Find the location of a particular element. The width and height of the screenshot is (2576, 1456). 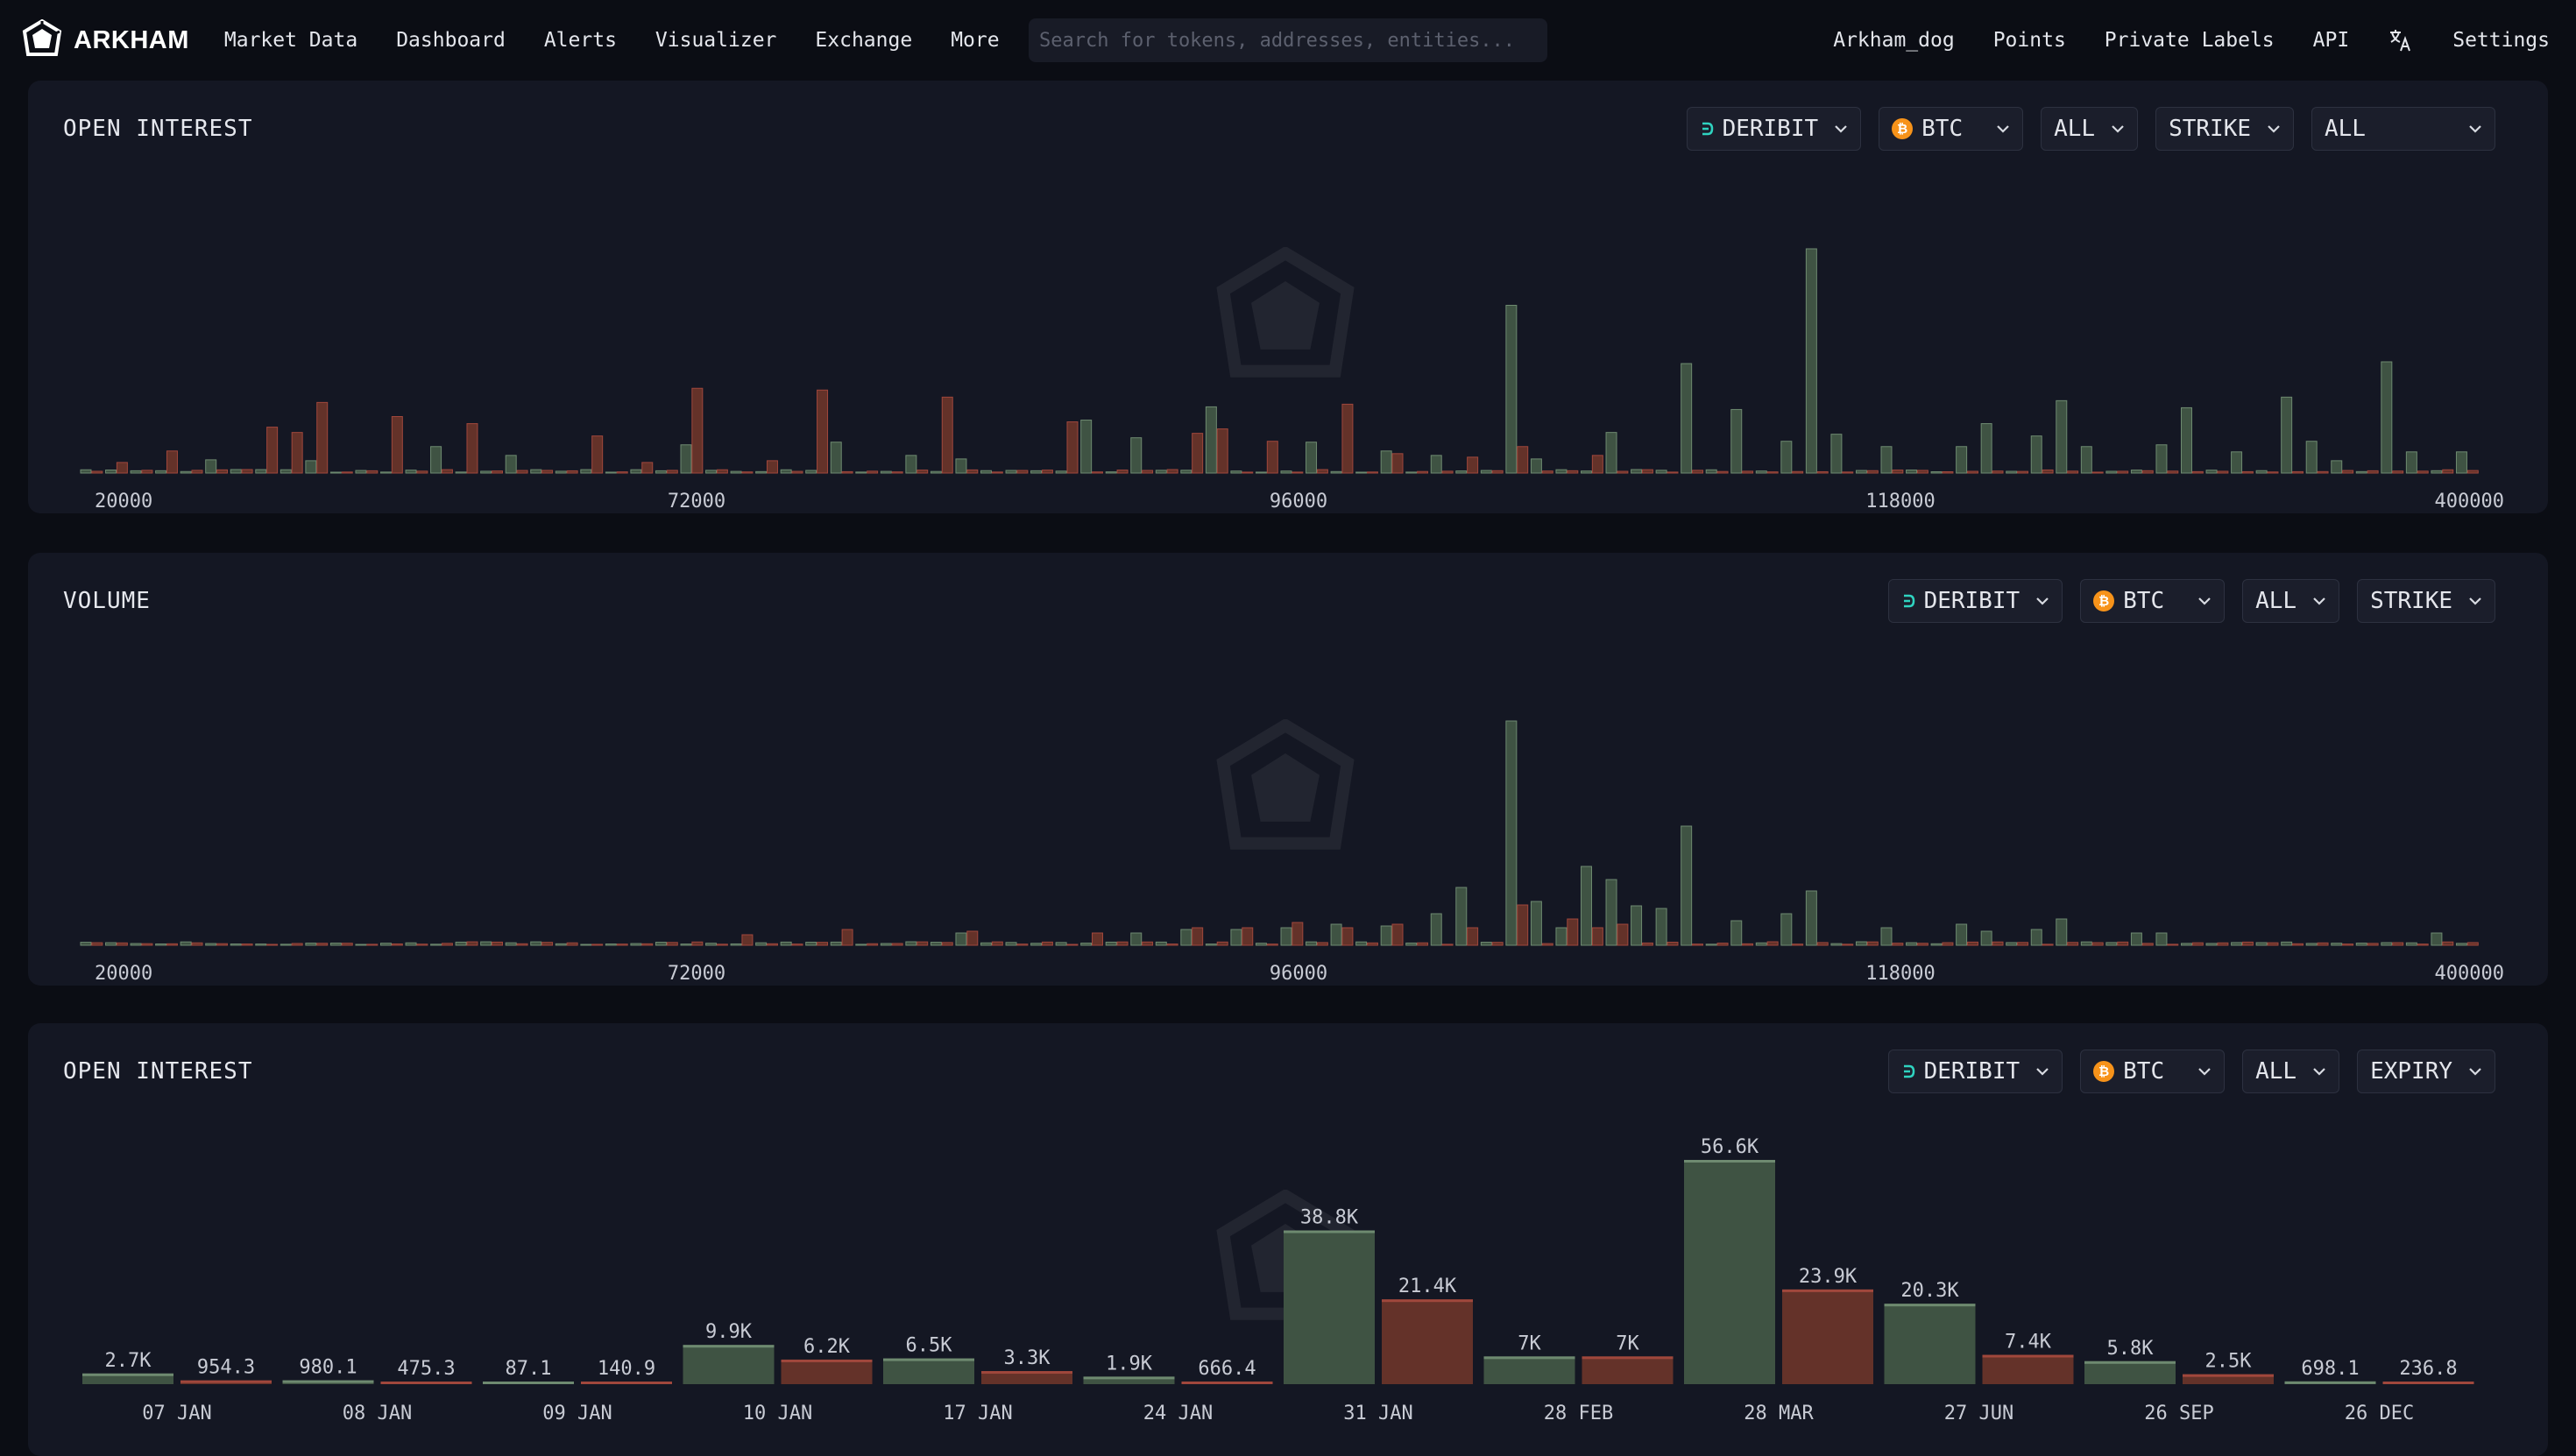

asset-dropdown: ₿ BTC is located at coordinates (2153, 601).